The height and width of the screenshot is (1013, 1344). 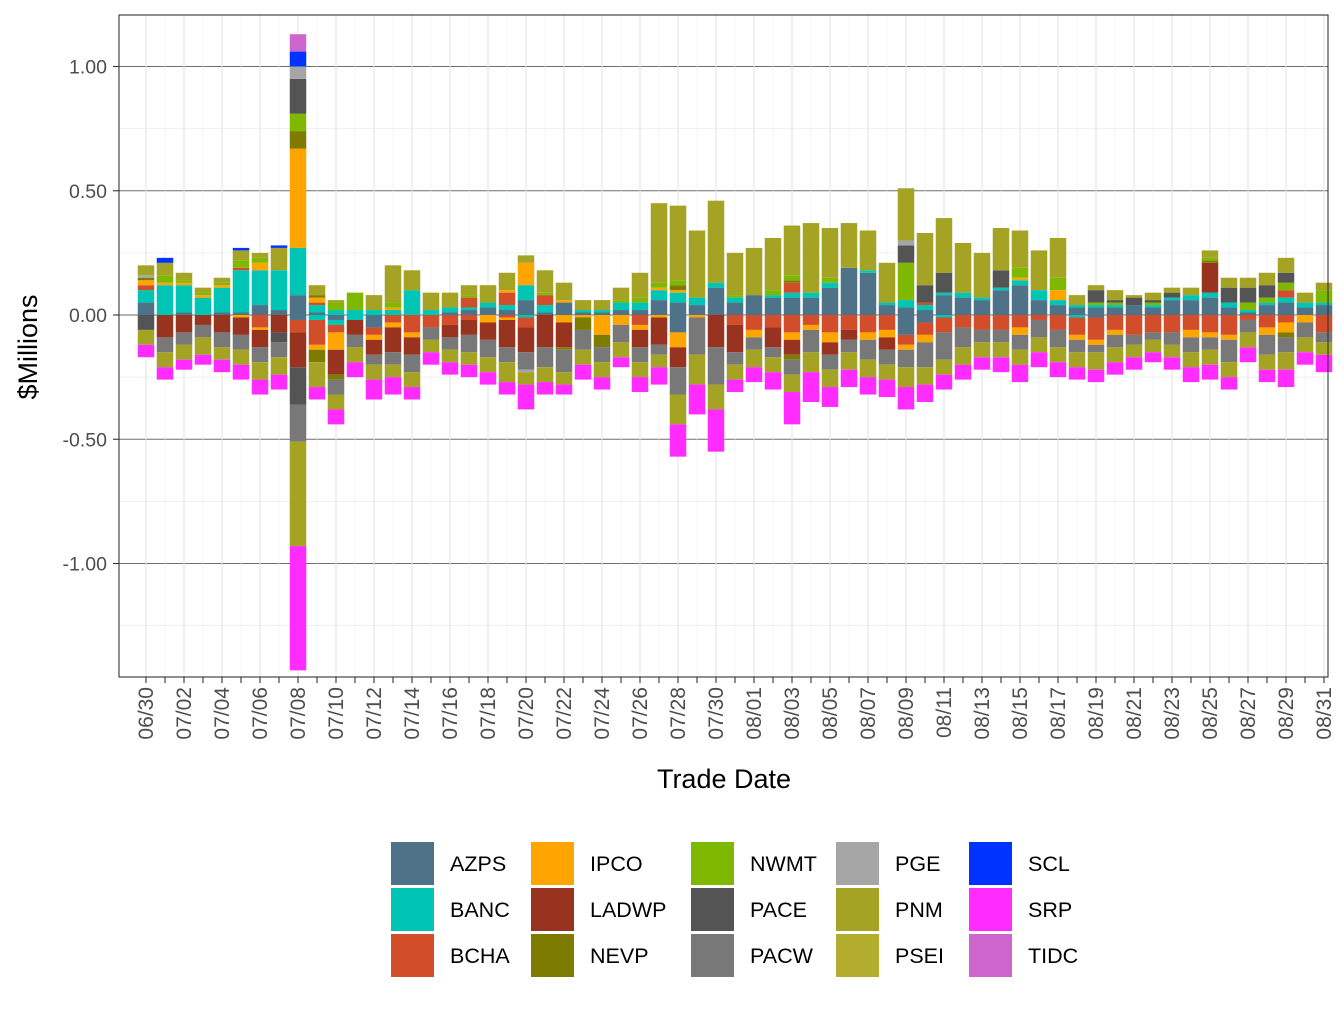 I want to click on x-tick-label: 08/09, so click(x=906, y=713).